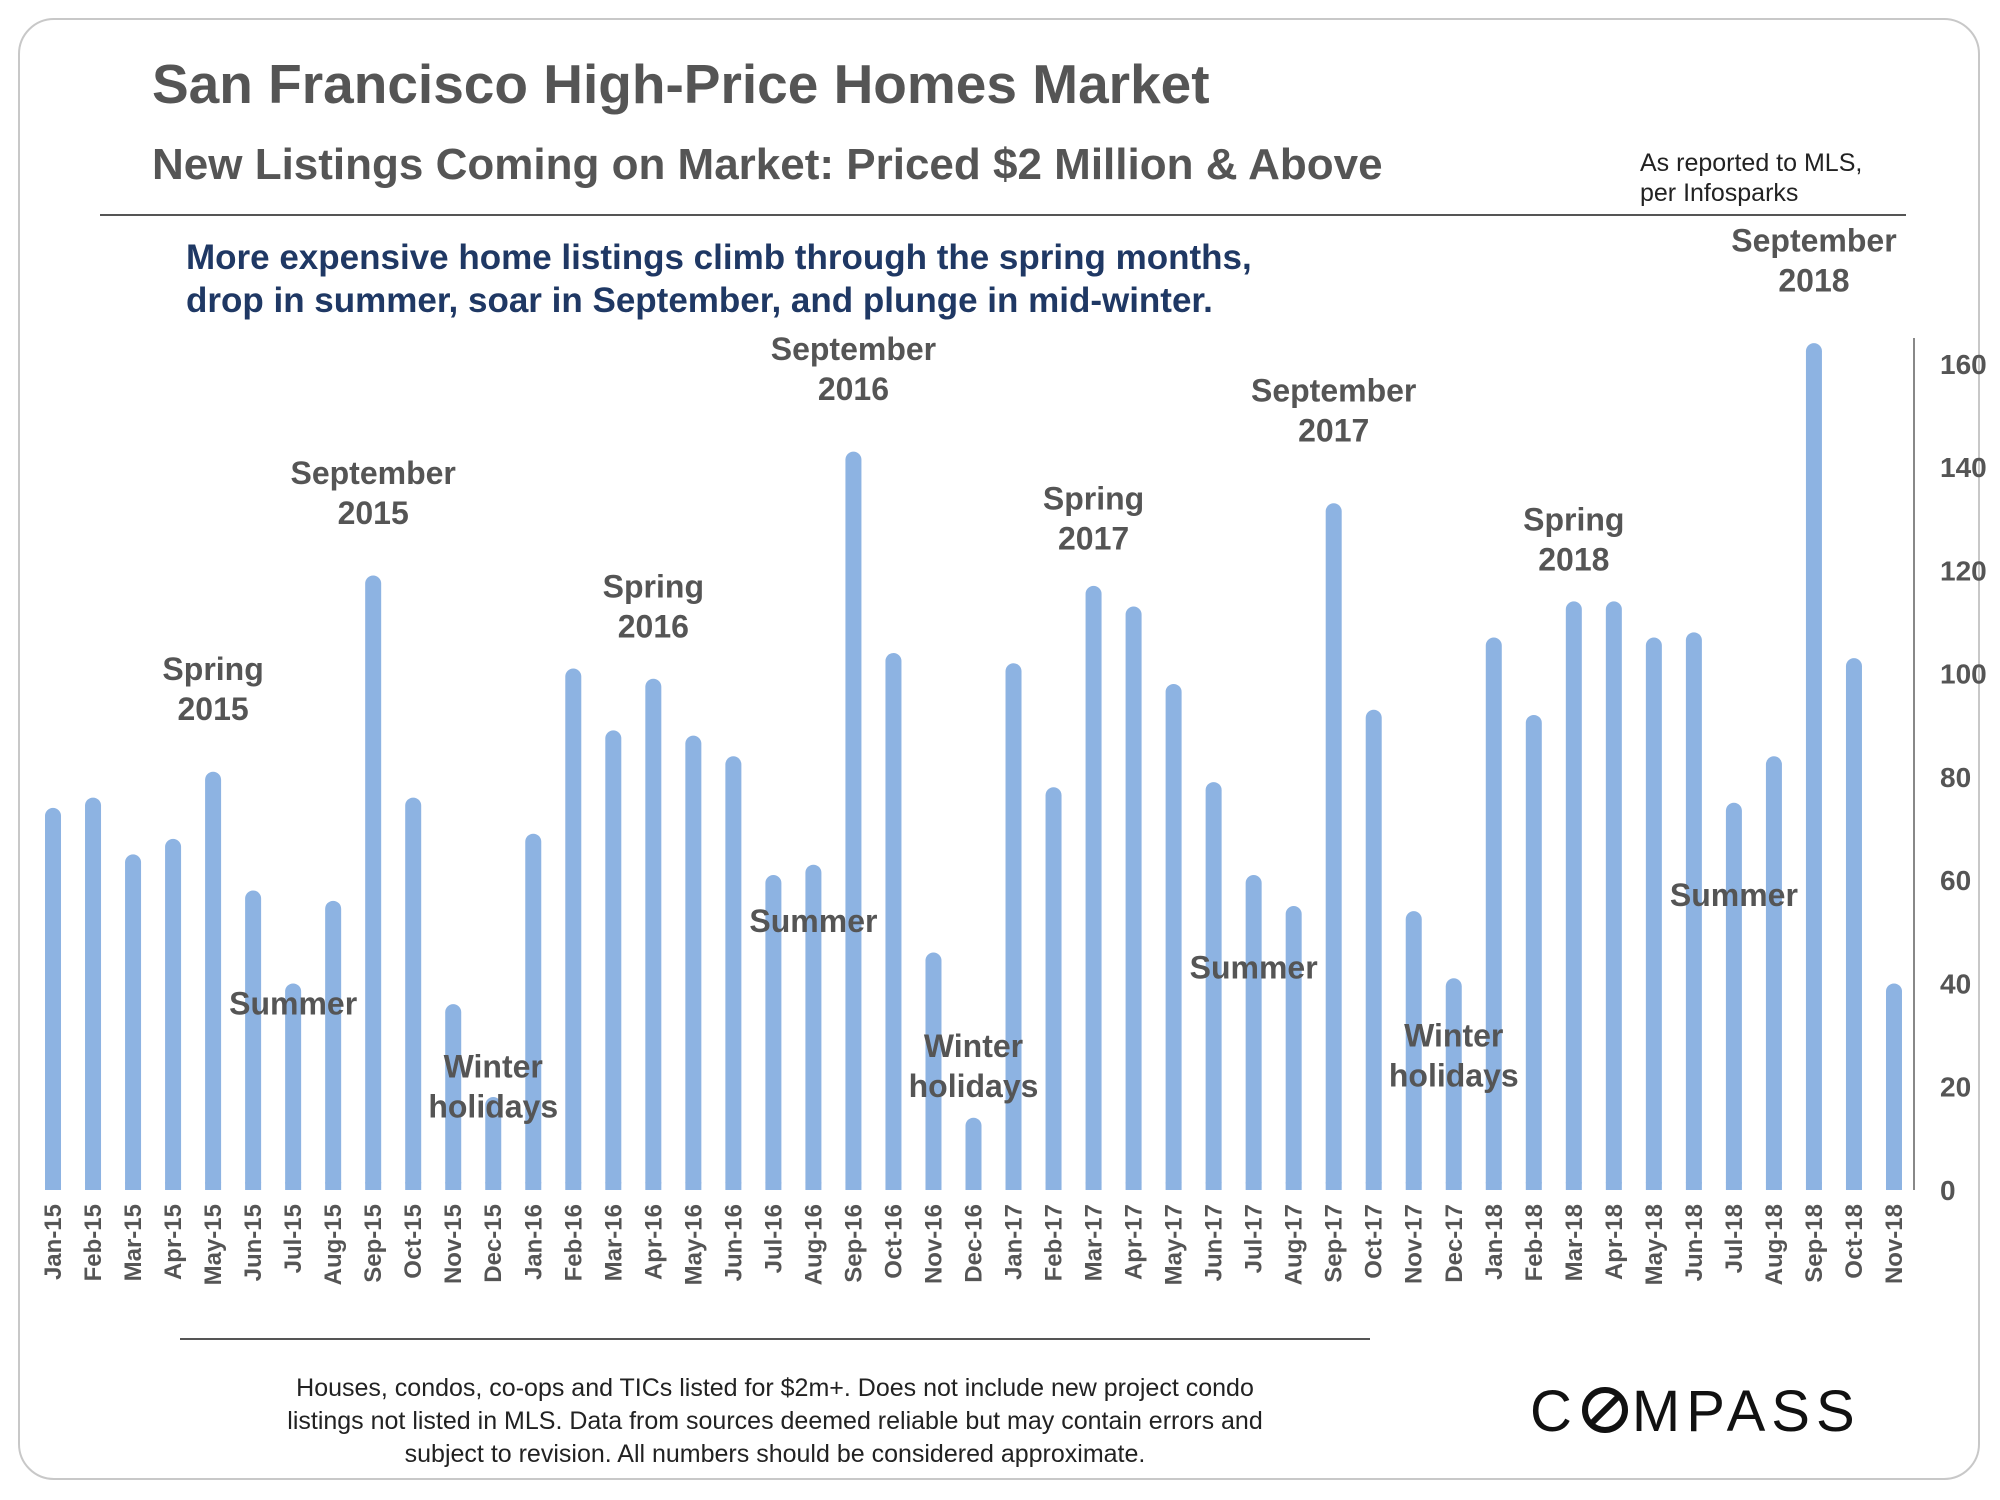  What do you see at coordinates (493, 1243) in the screenshot?
I see `x-tick-label: Dec-15` at bounding box center [493, 1243].